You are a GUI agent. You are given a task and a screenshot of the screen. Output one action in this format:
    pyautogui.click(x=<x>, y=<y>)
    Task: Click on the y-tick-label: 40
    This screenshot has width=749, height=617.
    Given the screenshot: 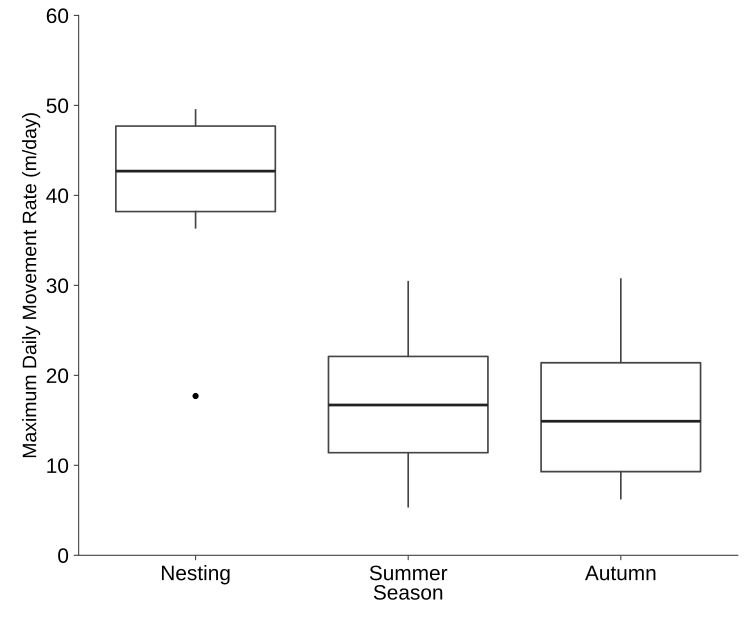 What is the action you would take?
    pyautogui.click(x=57, y=196)
    